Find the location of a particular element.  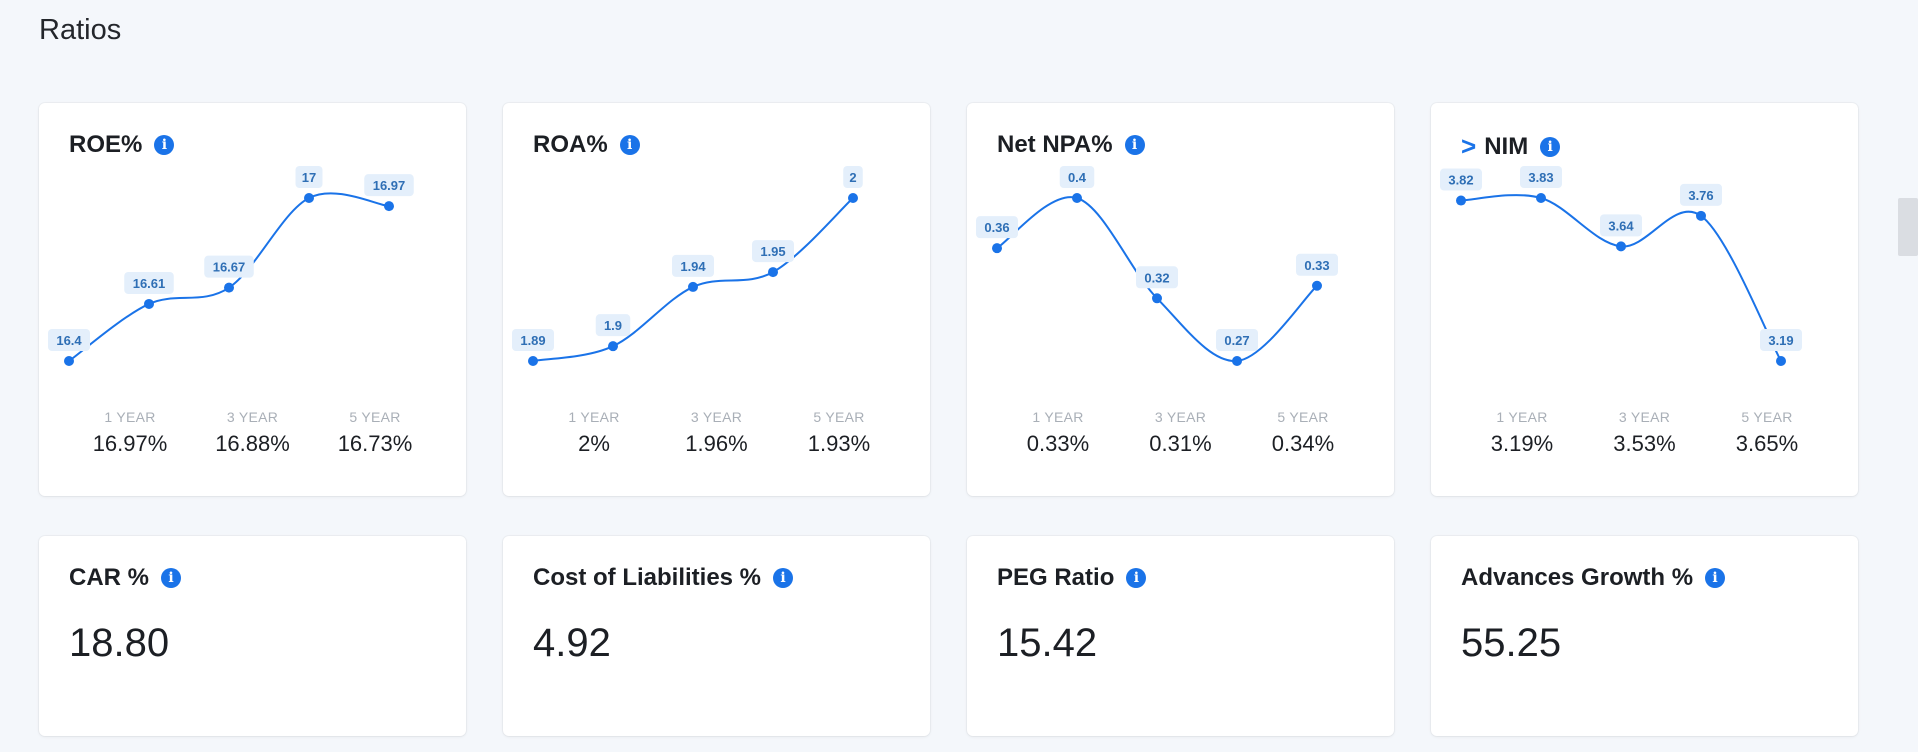

period-5-year: 5 YEAR 16.73% is located at coordinates (375, 433).